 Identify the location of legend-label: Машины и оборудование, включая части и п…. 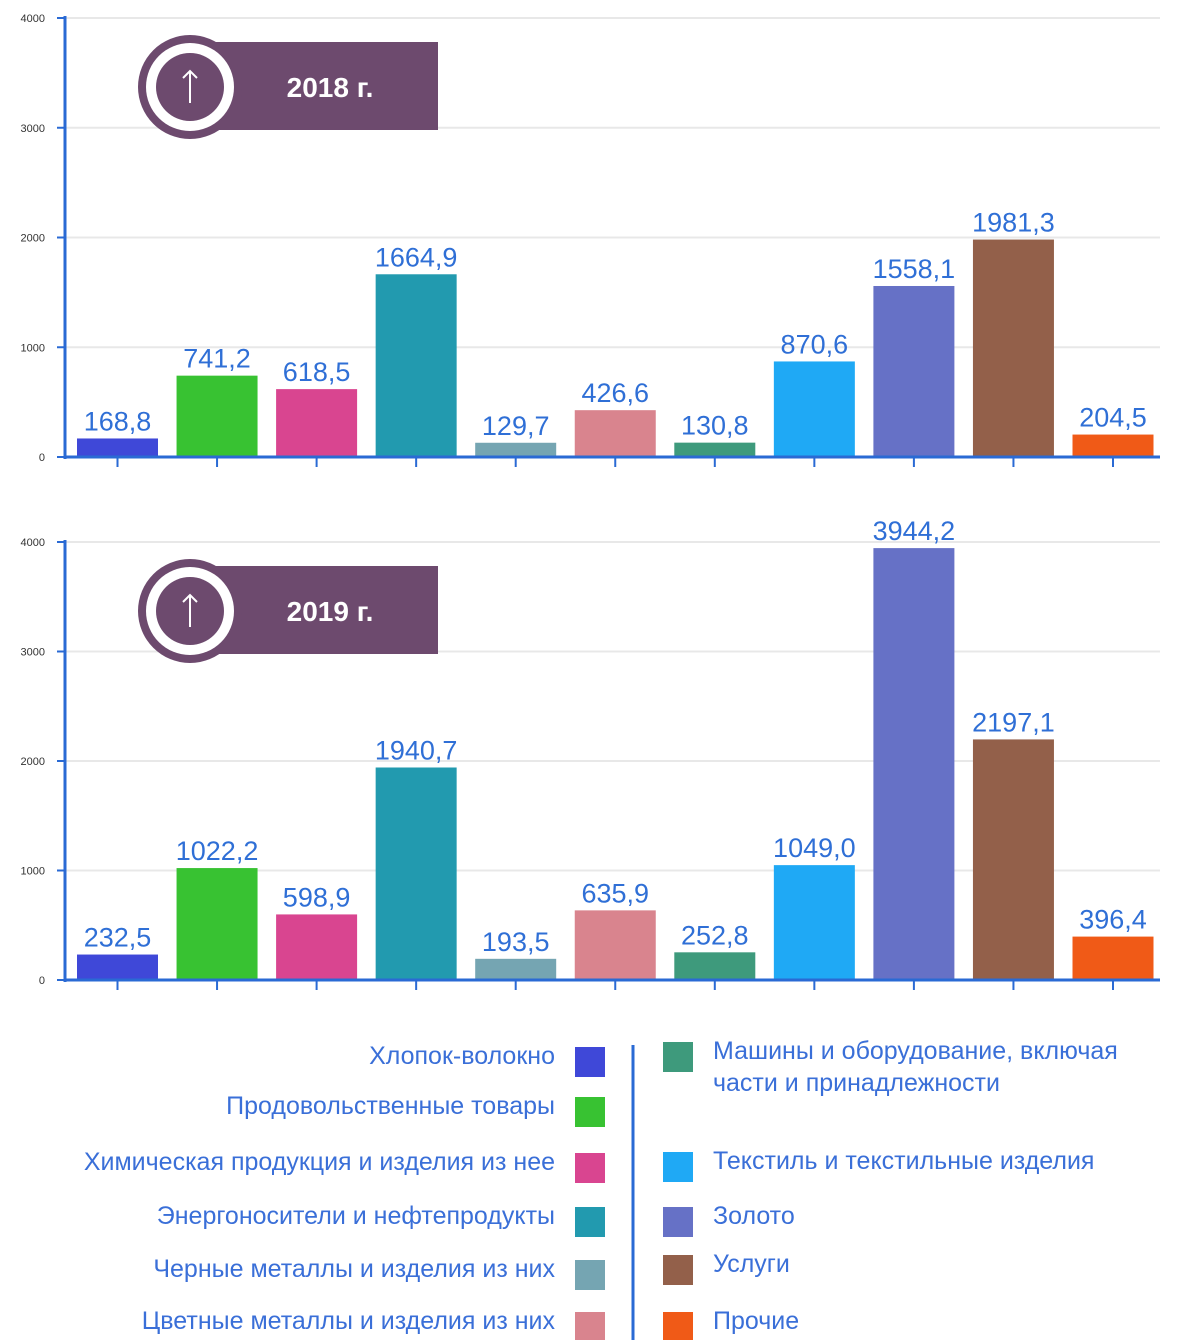
(915, 1067).